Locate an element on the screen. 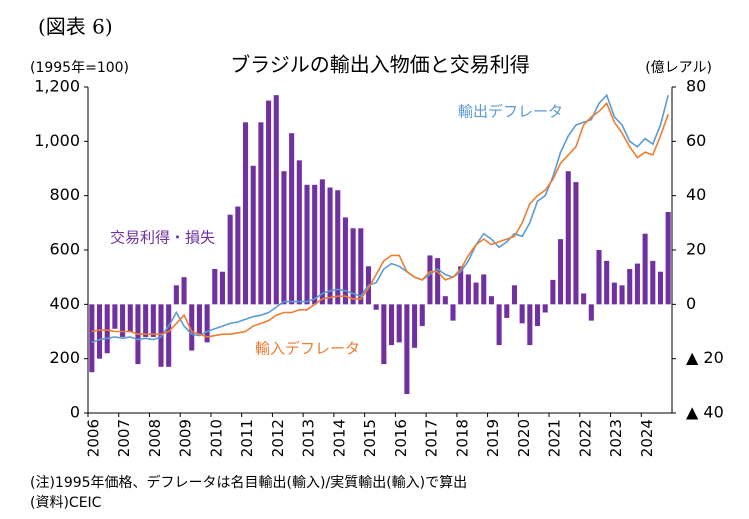 This screenshot has width=749, height=519. note: (注)1995年価格、デフレータは名目輸出(輸入)/実質輸出(輸入)で算出 is located at coordinates (248, 482).